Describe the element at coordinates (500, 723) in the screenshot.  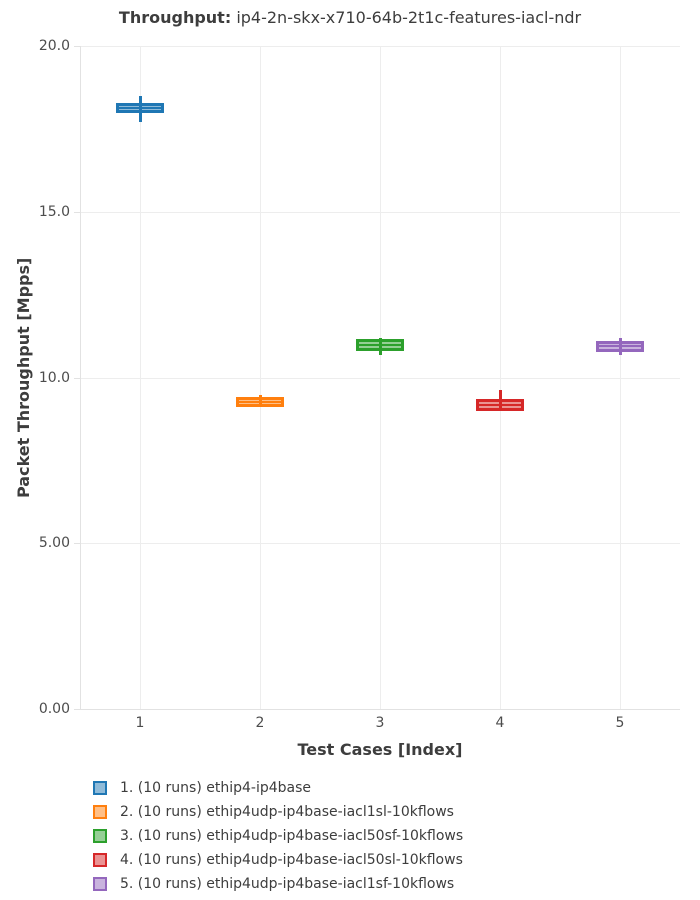
I see `x-tick-label: 4` at that location.